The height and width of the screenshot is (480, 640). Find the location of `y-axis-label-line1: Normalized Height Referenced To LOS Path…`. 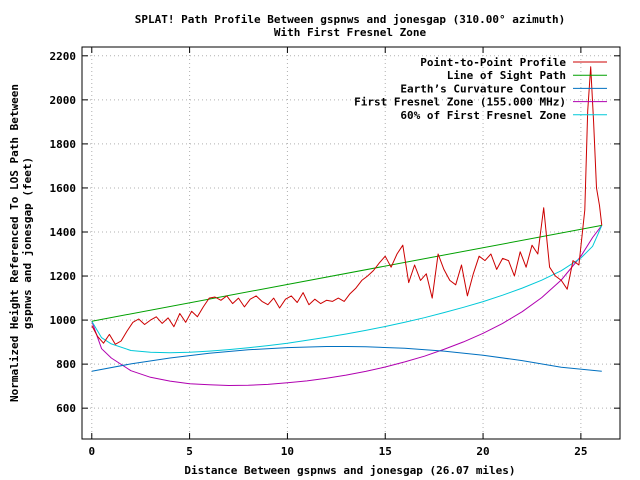

y-axis-label-line1: Normalized Height Referenced To LOS Path… is located at coordinates (14, 243).